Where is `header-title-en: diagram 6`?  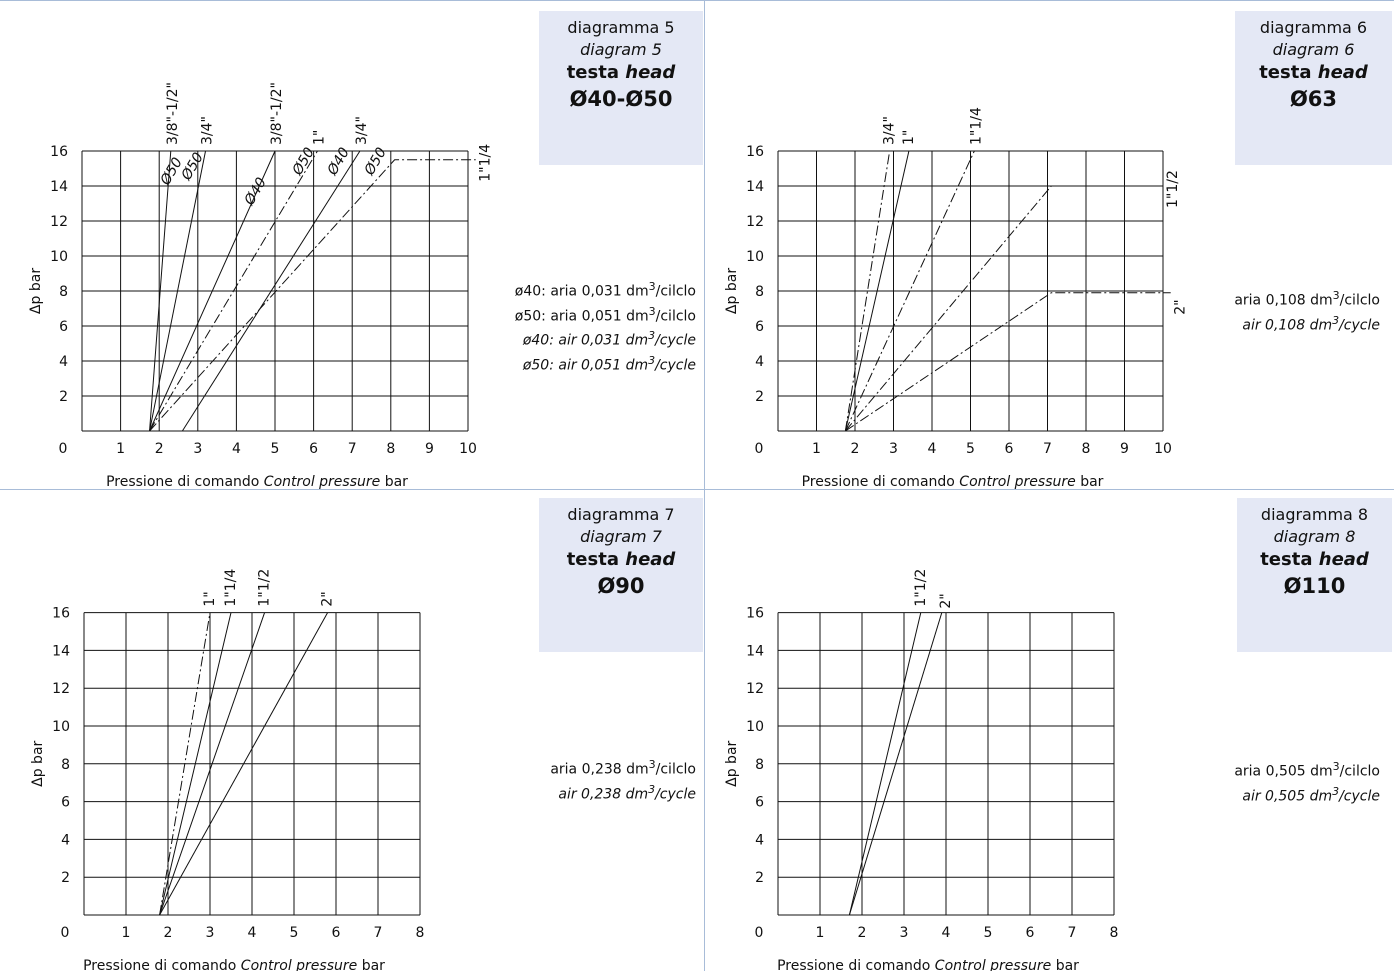 header-title-en: diagram 6 is located at coordinates (1313, 49).